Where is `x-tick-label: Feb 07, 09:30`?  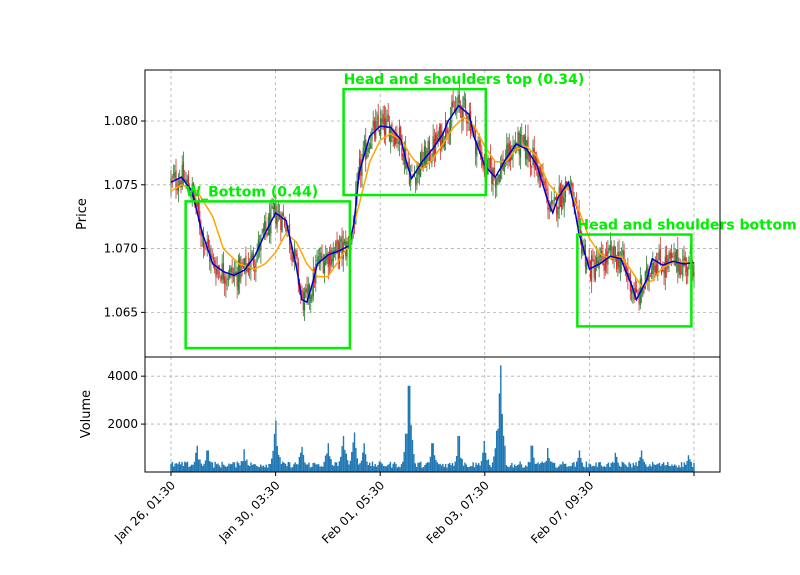 x-tick-label: Feb 07, 09:30 is located at coordinates (562, 512).